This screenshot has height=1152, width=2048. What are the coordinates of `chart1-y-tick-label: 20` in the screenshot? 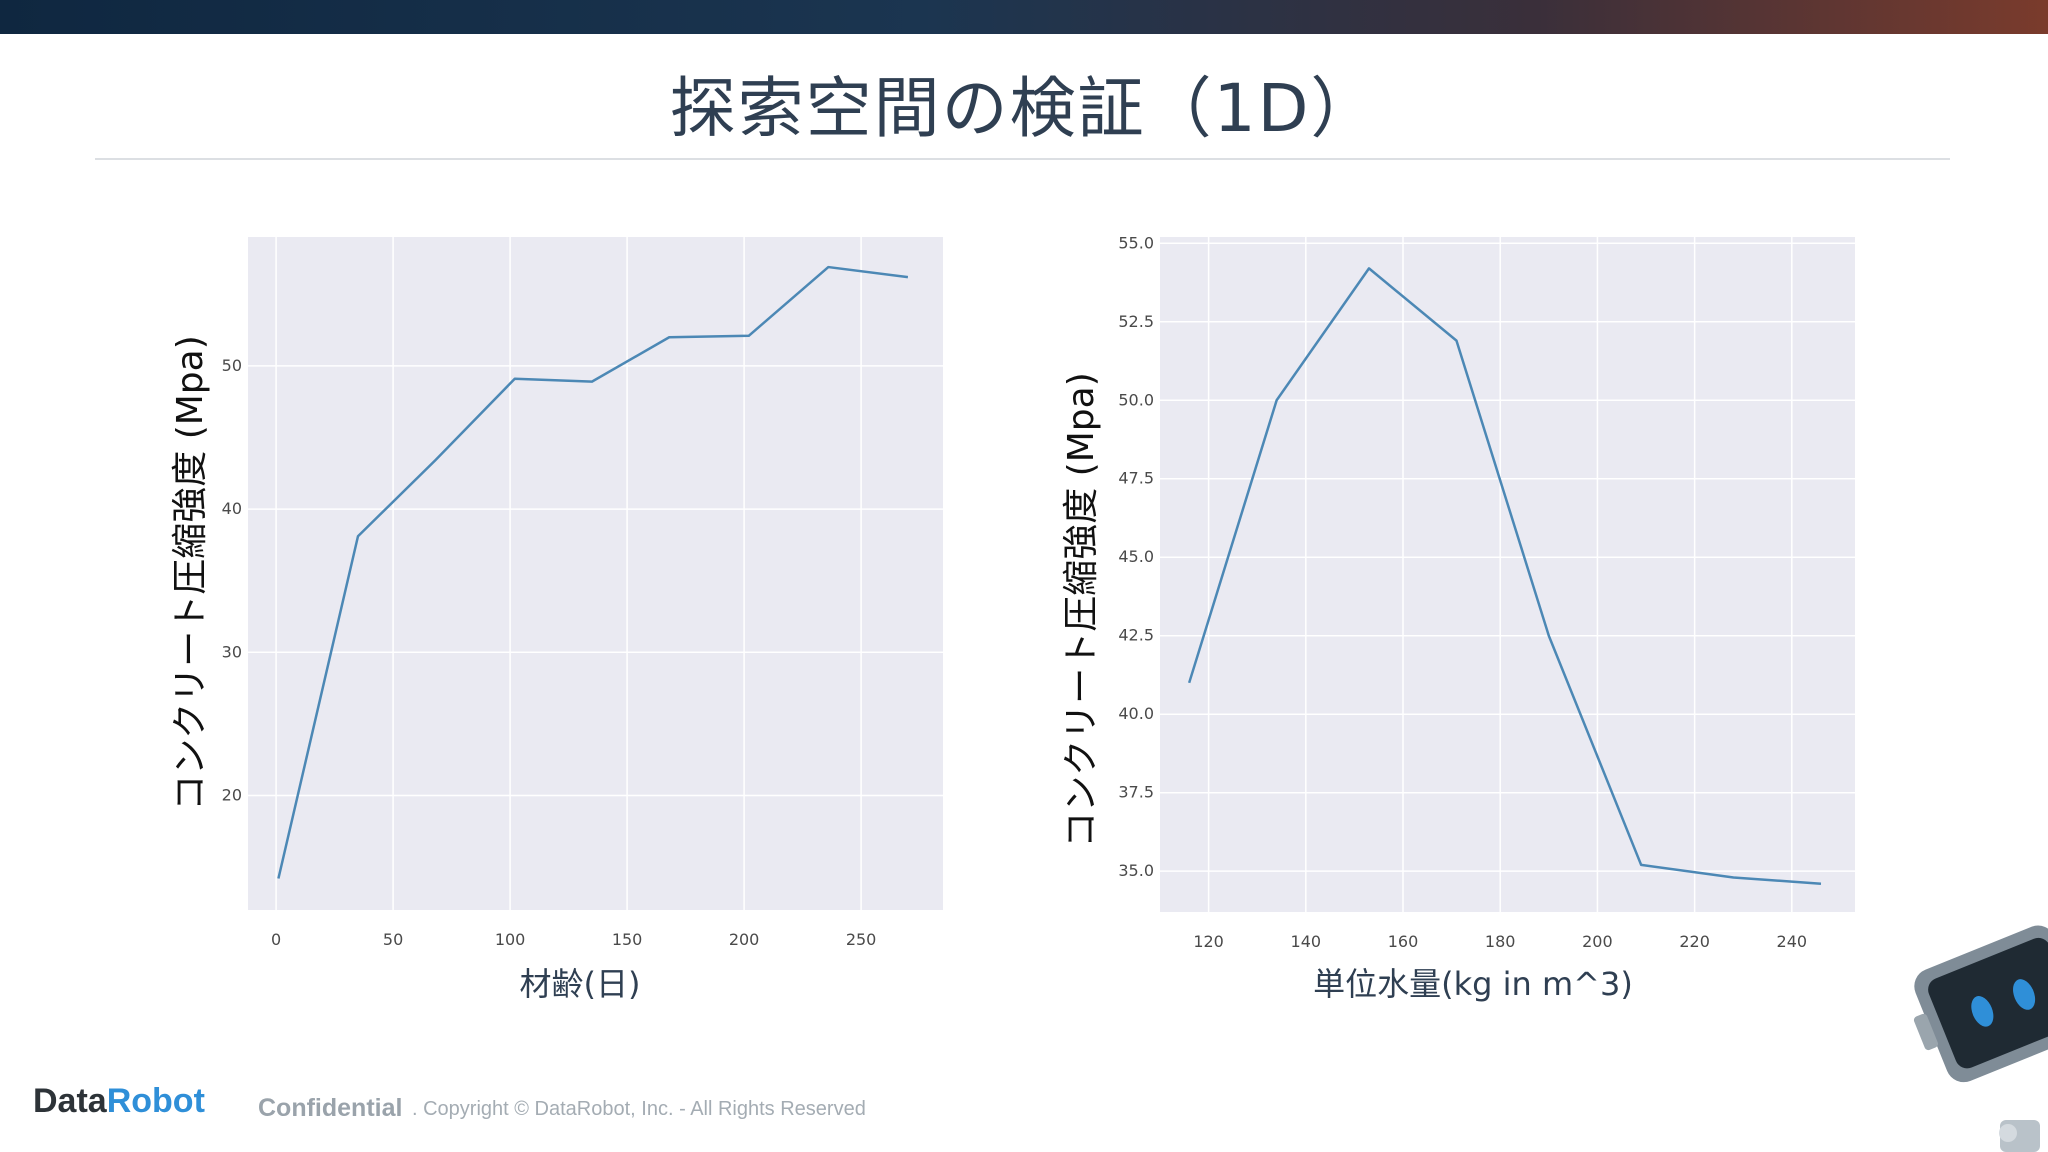 It's located at (232, 794).